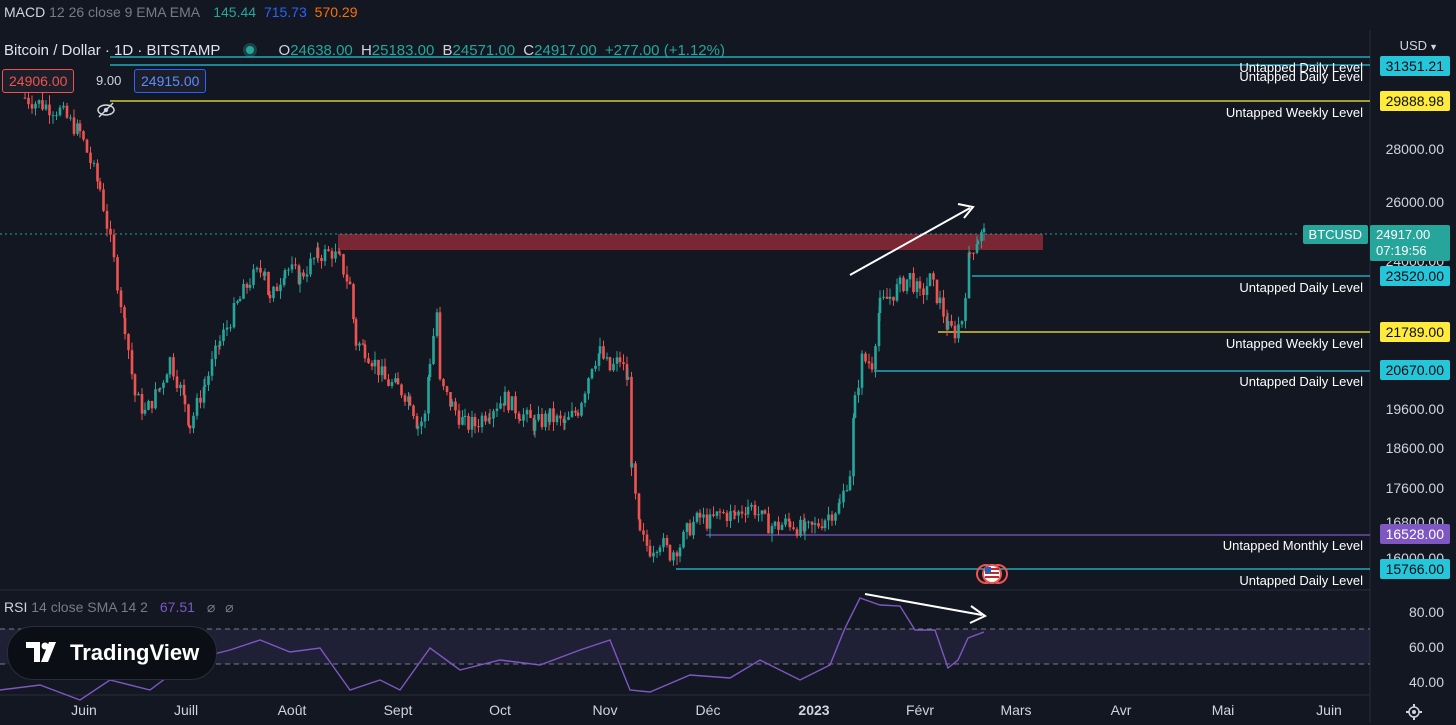  Describe the element at coordinates (992, 574) in the screenshot. I see `economic-event-flag-icon` at that location.